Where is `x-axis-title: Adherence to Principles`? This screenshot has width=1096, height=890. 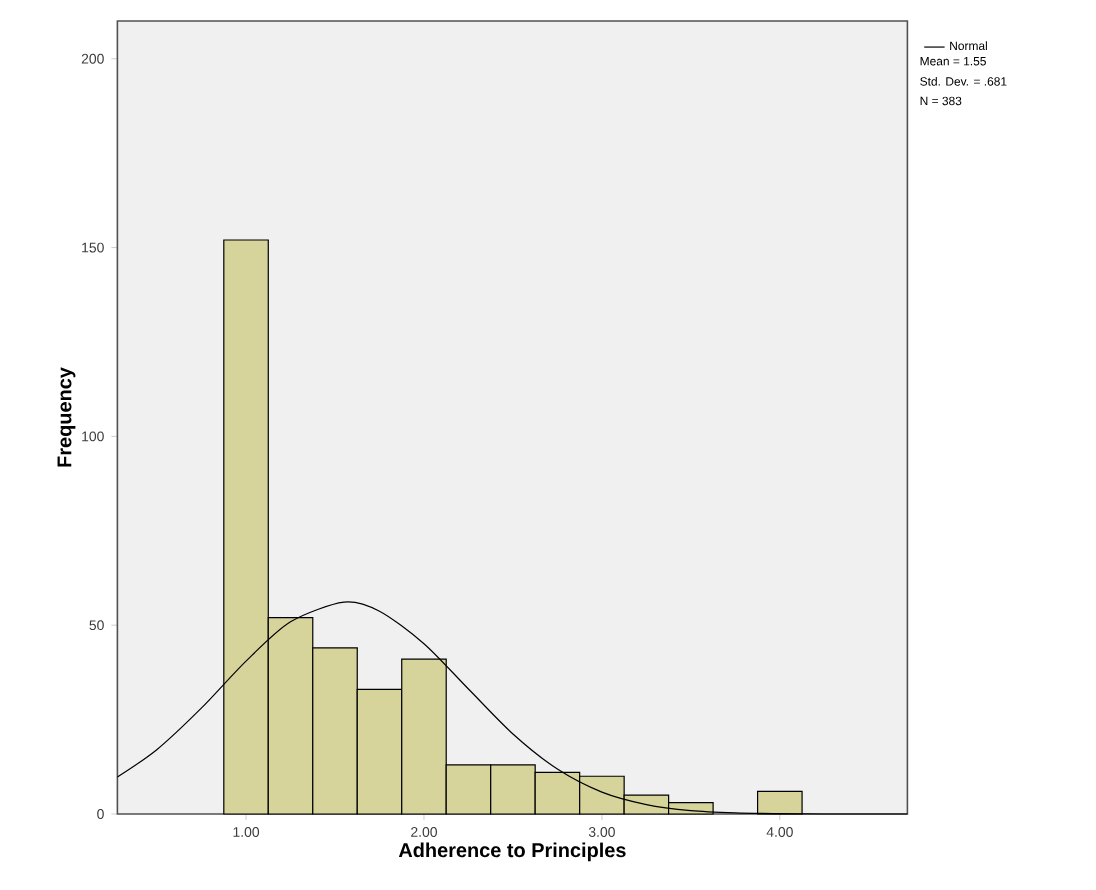
x-axis-title: Adherence to Principles is located at coordinates (512, 852).